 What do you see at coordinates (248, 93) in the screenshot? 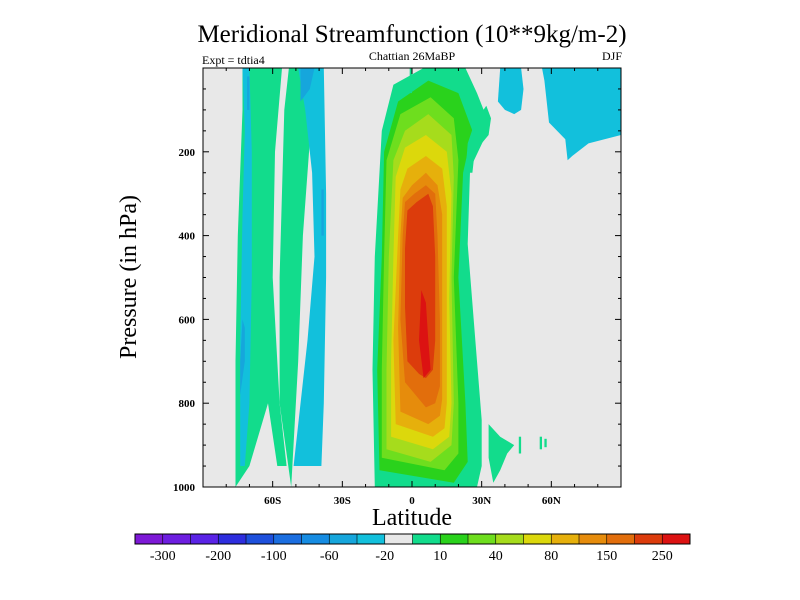
I see `contour-sh-band-top` at bounding box center [248, 93].